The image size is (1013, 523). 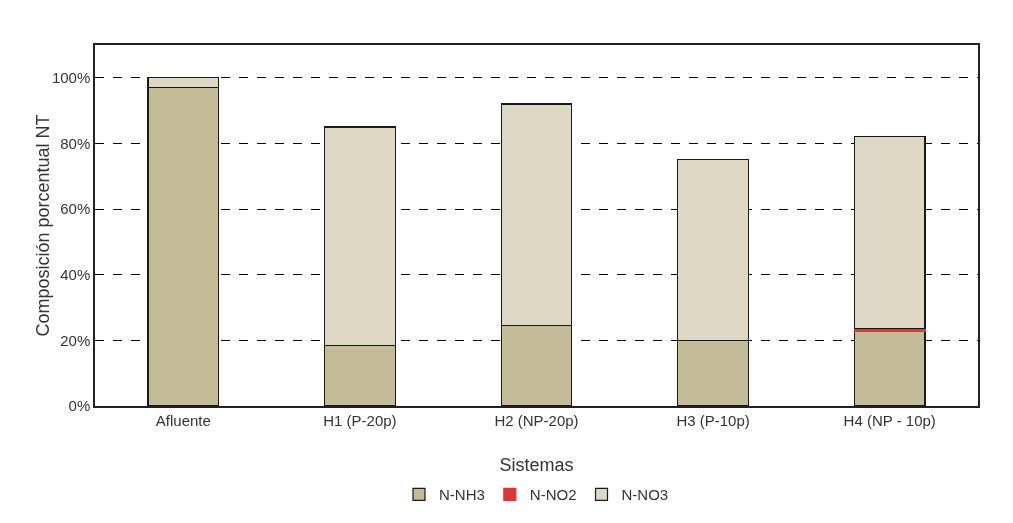 I want to click on x-tick-label: Afluente, so click(x=183, y=420).